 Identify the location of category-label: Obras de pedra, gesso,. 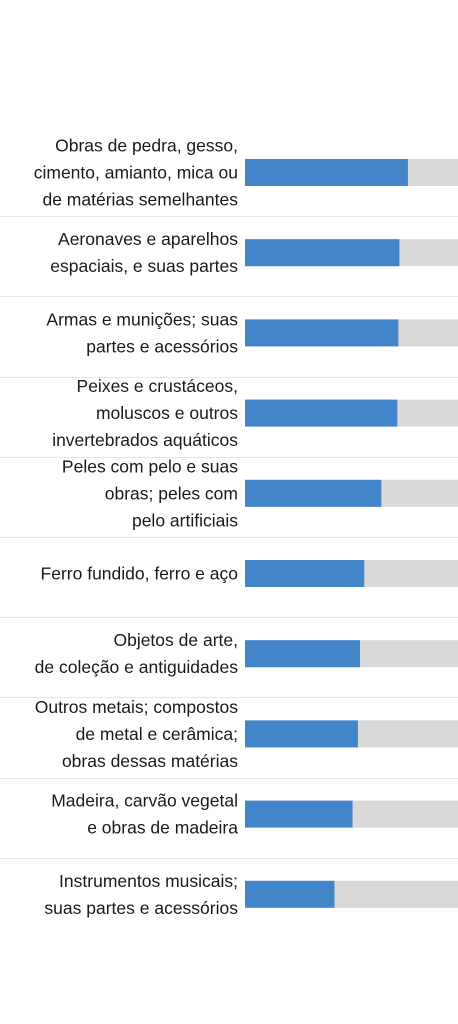
(146, 146).